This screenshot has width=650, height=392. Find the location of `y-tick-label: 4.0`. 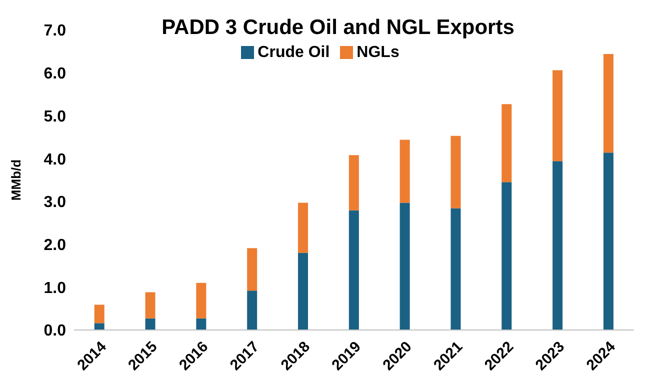

y-tick-label: 4.0 is located at coordinates (55, 159).